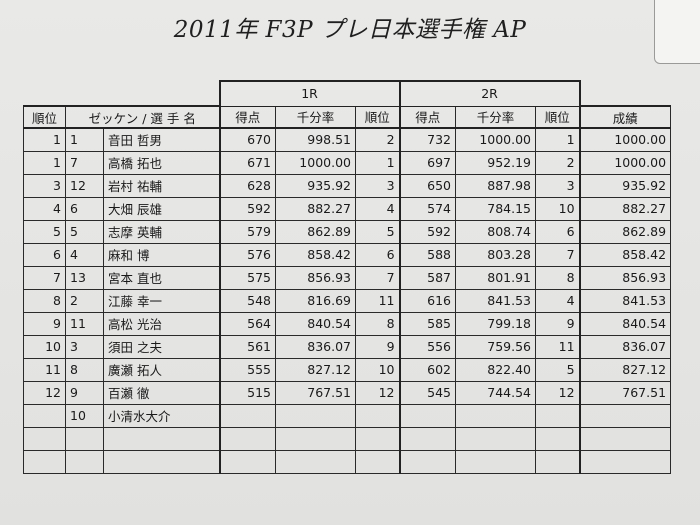  I want to click on table-row: 8 2 江藤 幸一 548 816.69 11 616 841.53 4 841.53, so click(347, 300).